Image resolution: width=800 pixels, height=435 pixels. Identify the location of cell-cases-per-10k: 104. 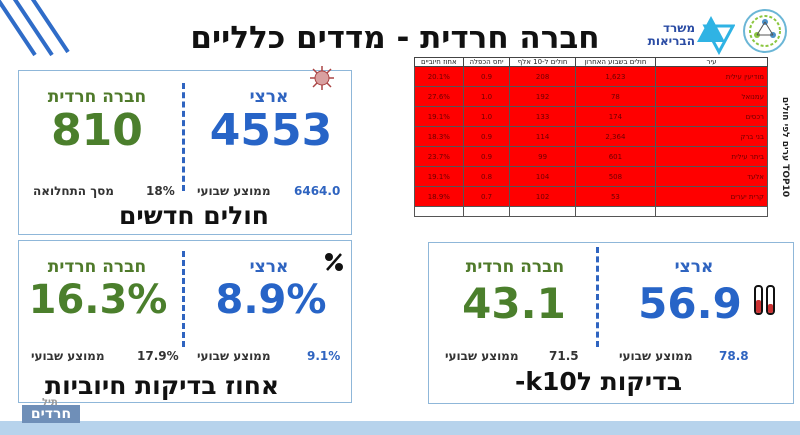
(542, 176).